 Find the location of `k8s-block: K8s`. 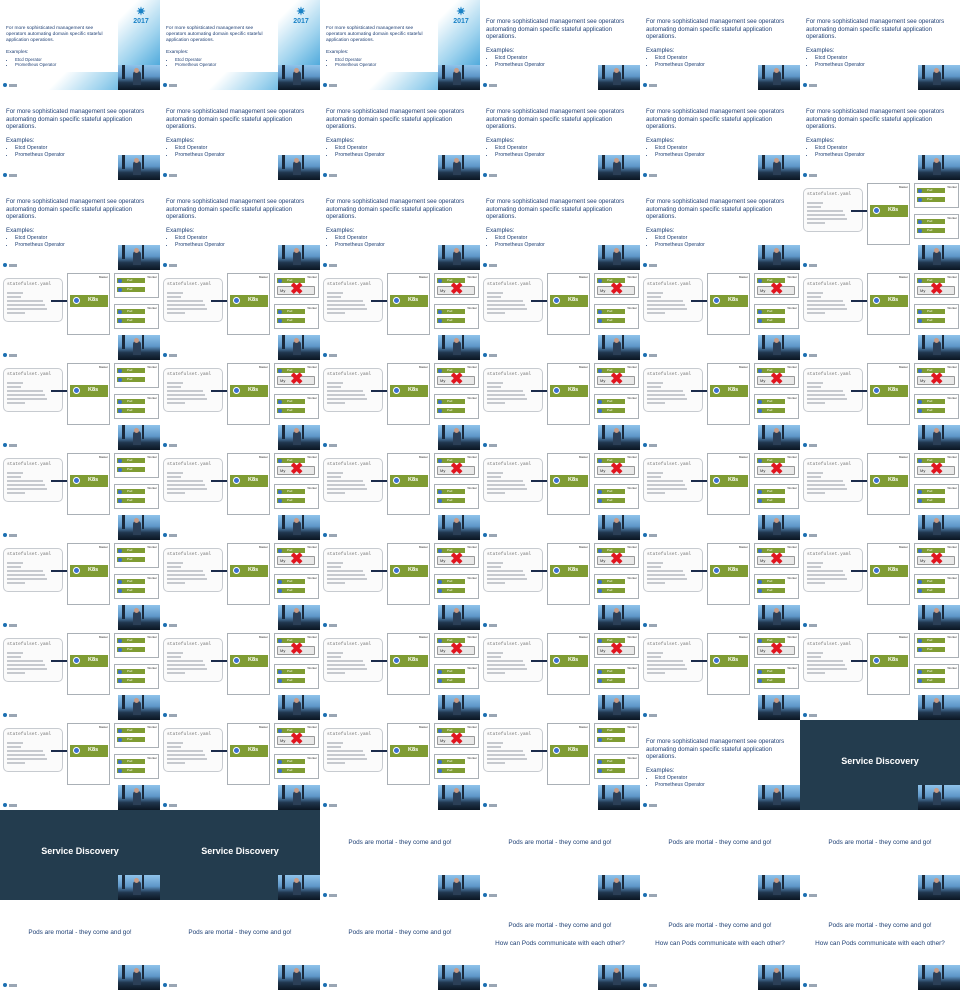

k8s-block: K8s is located at coordinates (889, 391).